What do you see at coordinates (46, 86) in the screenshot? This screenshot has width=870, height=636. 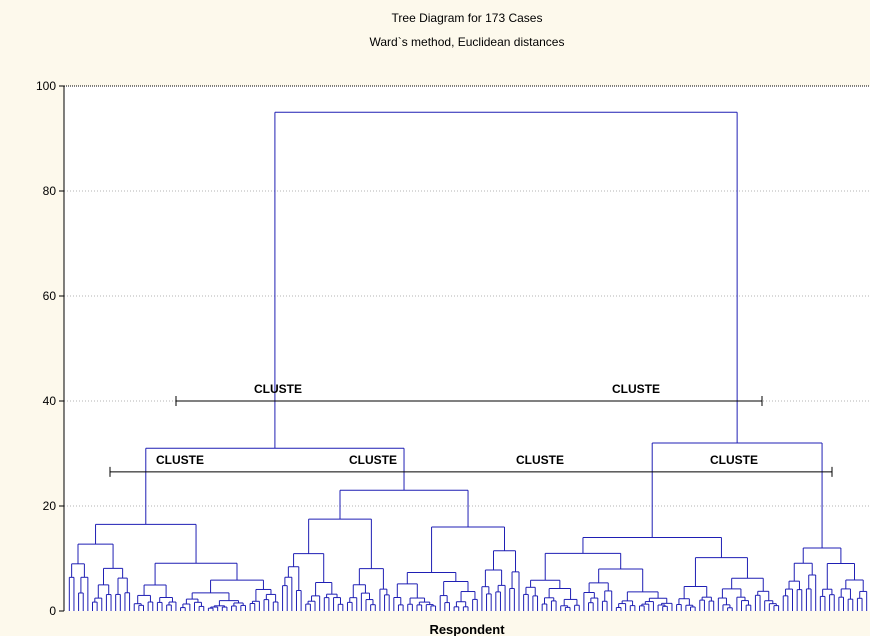 I see `y-tick-label: 100` at bounding box center [46, 86].